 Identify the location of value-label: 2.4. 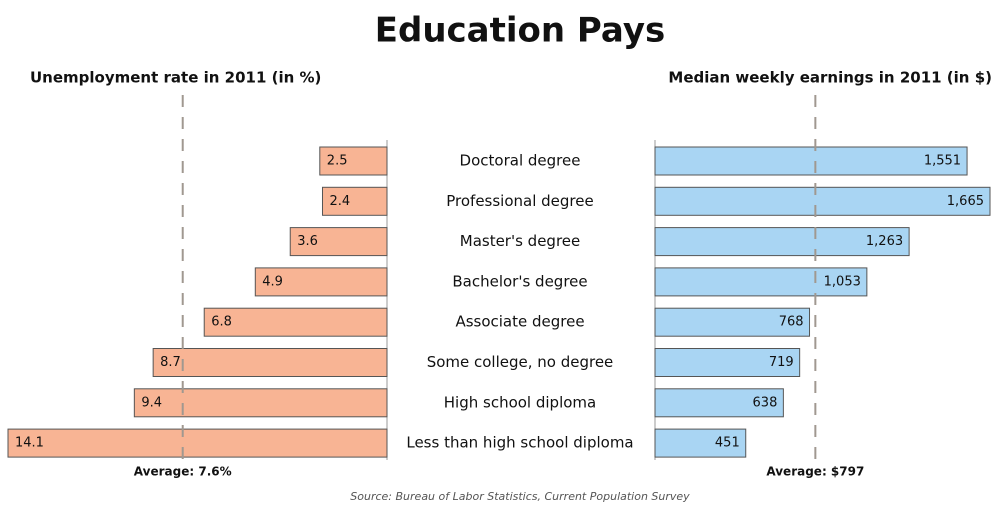
(339, 201).